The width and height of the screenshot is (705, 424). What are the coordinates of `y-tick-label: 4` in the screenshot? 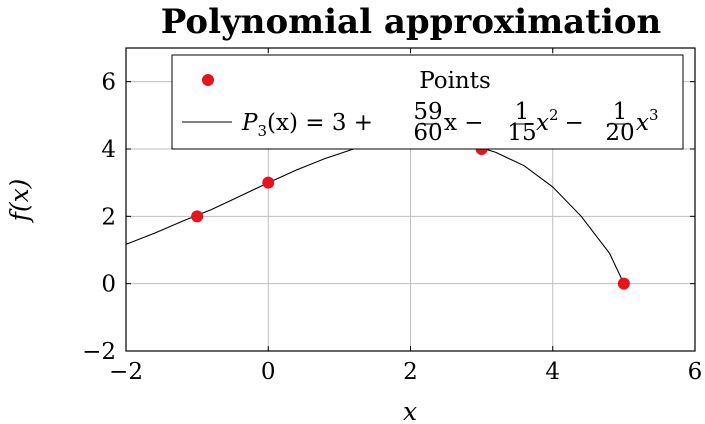 It's located at (108, 150).